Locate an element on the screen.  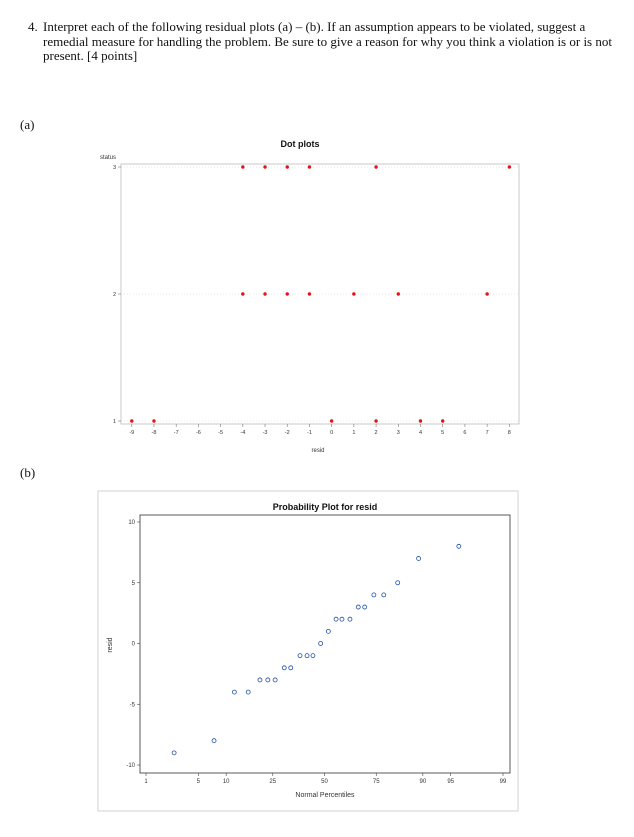
chart-b-points is located at coordinates (316, 649).